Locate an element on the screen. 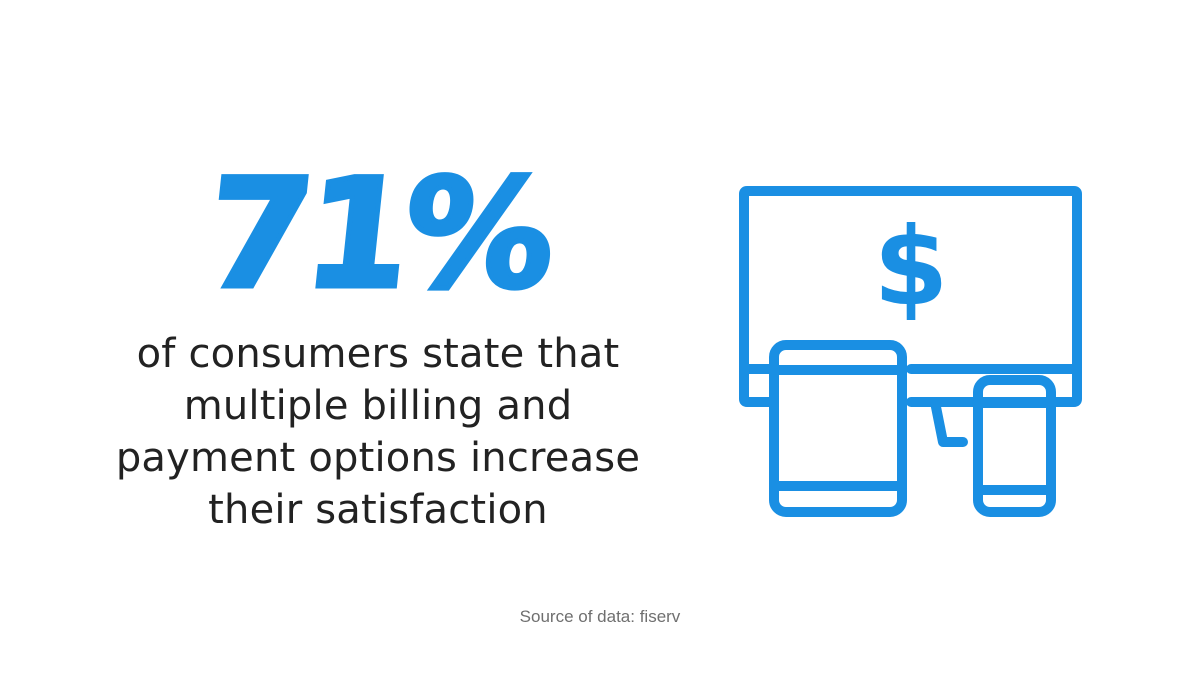 This screenshot has width=1200, height=700. phone-icon is located at coordinates (1014, 446).